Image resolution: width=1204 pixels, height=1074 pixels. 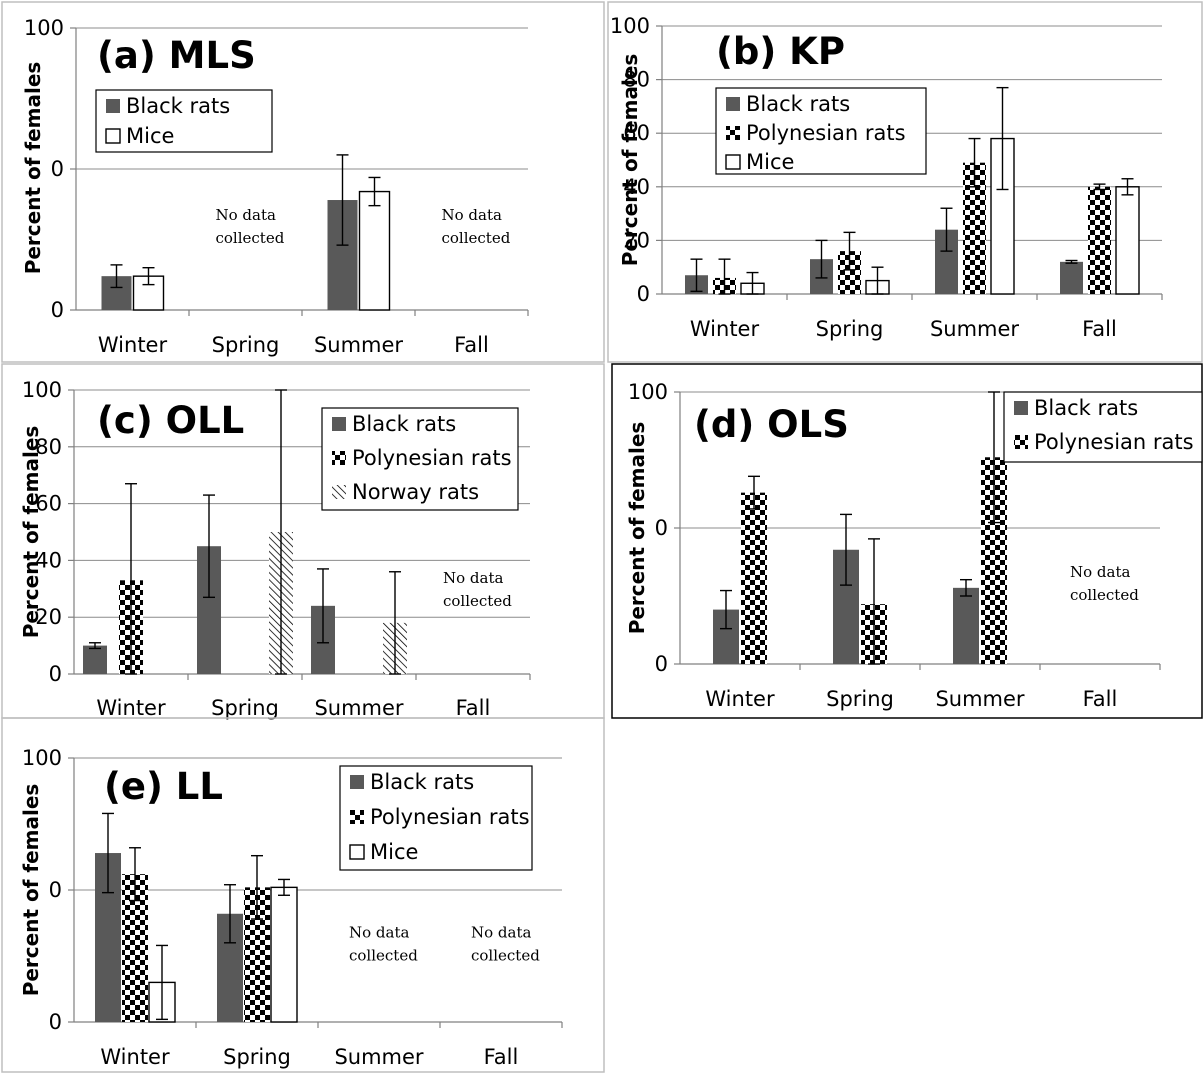 I want to click on error-bar-mice-winter, so click(x=148, y=276).